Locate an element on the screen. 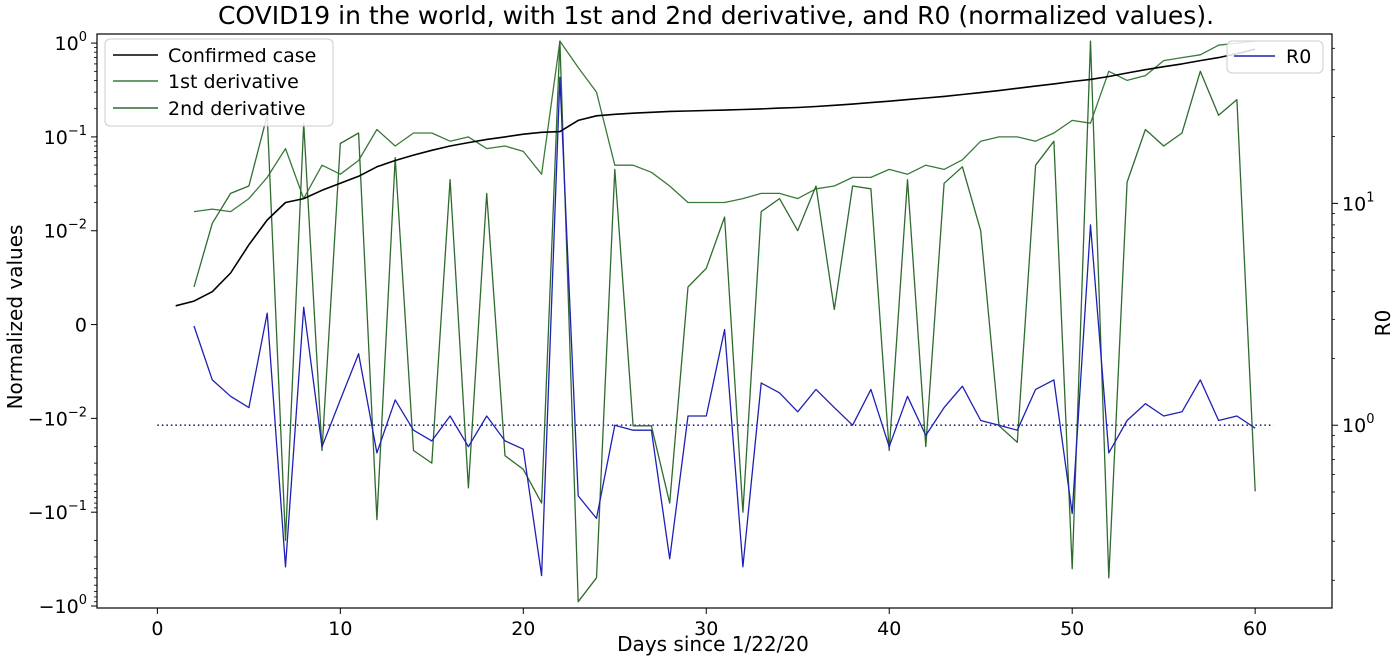  legend-label-confirmed: Confirmed case is located at coordinates (242, 56).